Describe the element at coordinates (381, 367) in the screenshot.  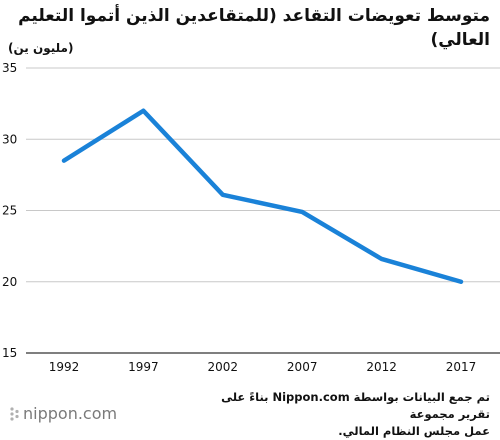
I see `x-tick-label: 2012` at that location.